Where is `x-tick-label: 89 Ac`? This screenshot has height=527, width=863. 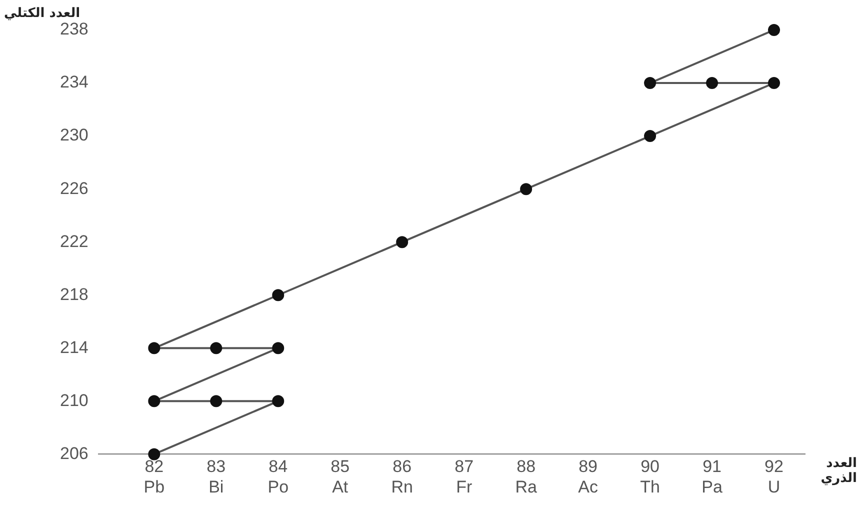 x-tick-label: 89 Ac is located at coordinates (588, 476).